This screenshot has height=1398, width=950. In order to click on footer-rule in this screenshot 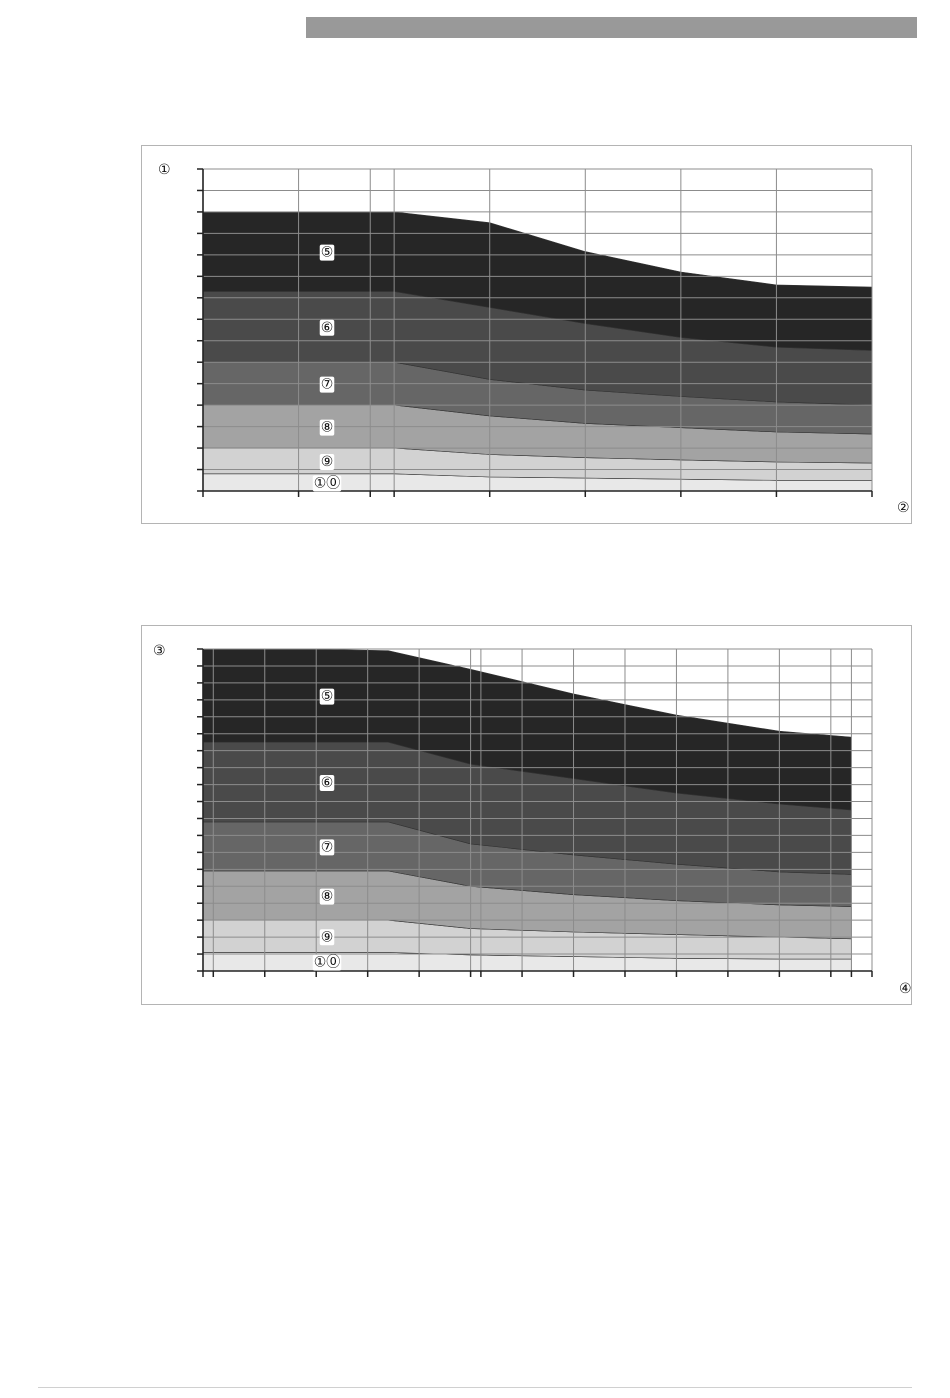, I will do `click(475, 1387)`.